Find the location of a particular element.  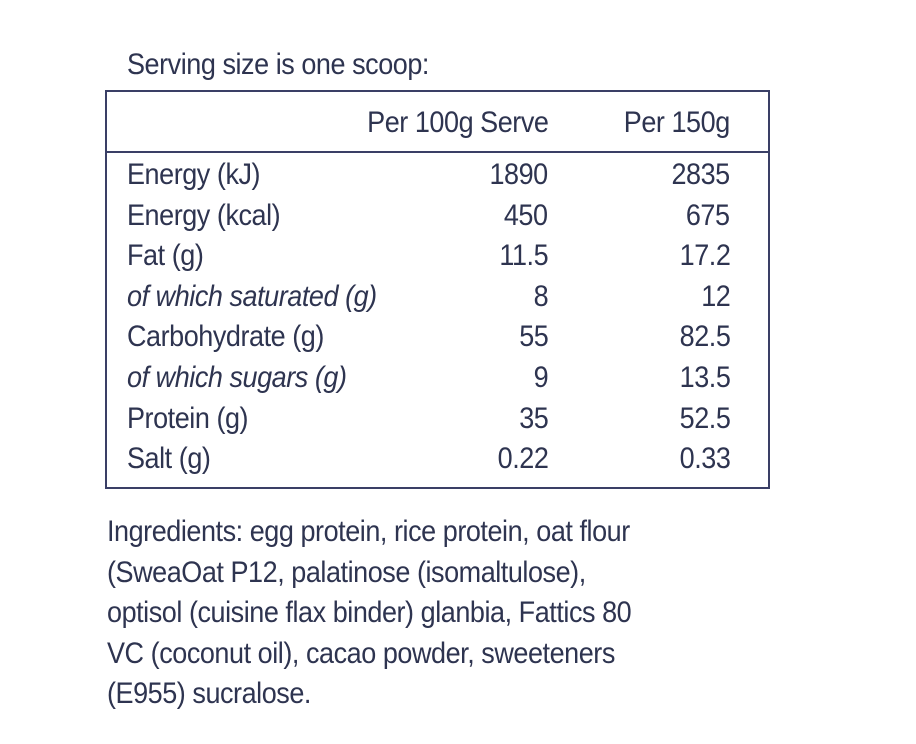

table-header: Per 100g Serve Per 150g is located at coordinates (437, 122).